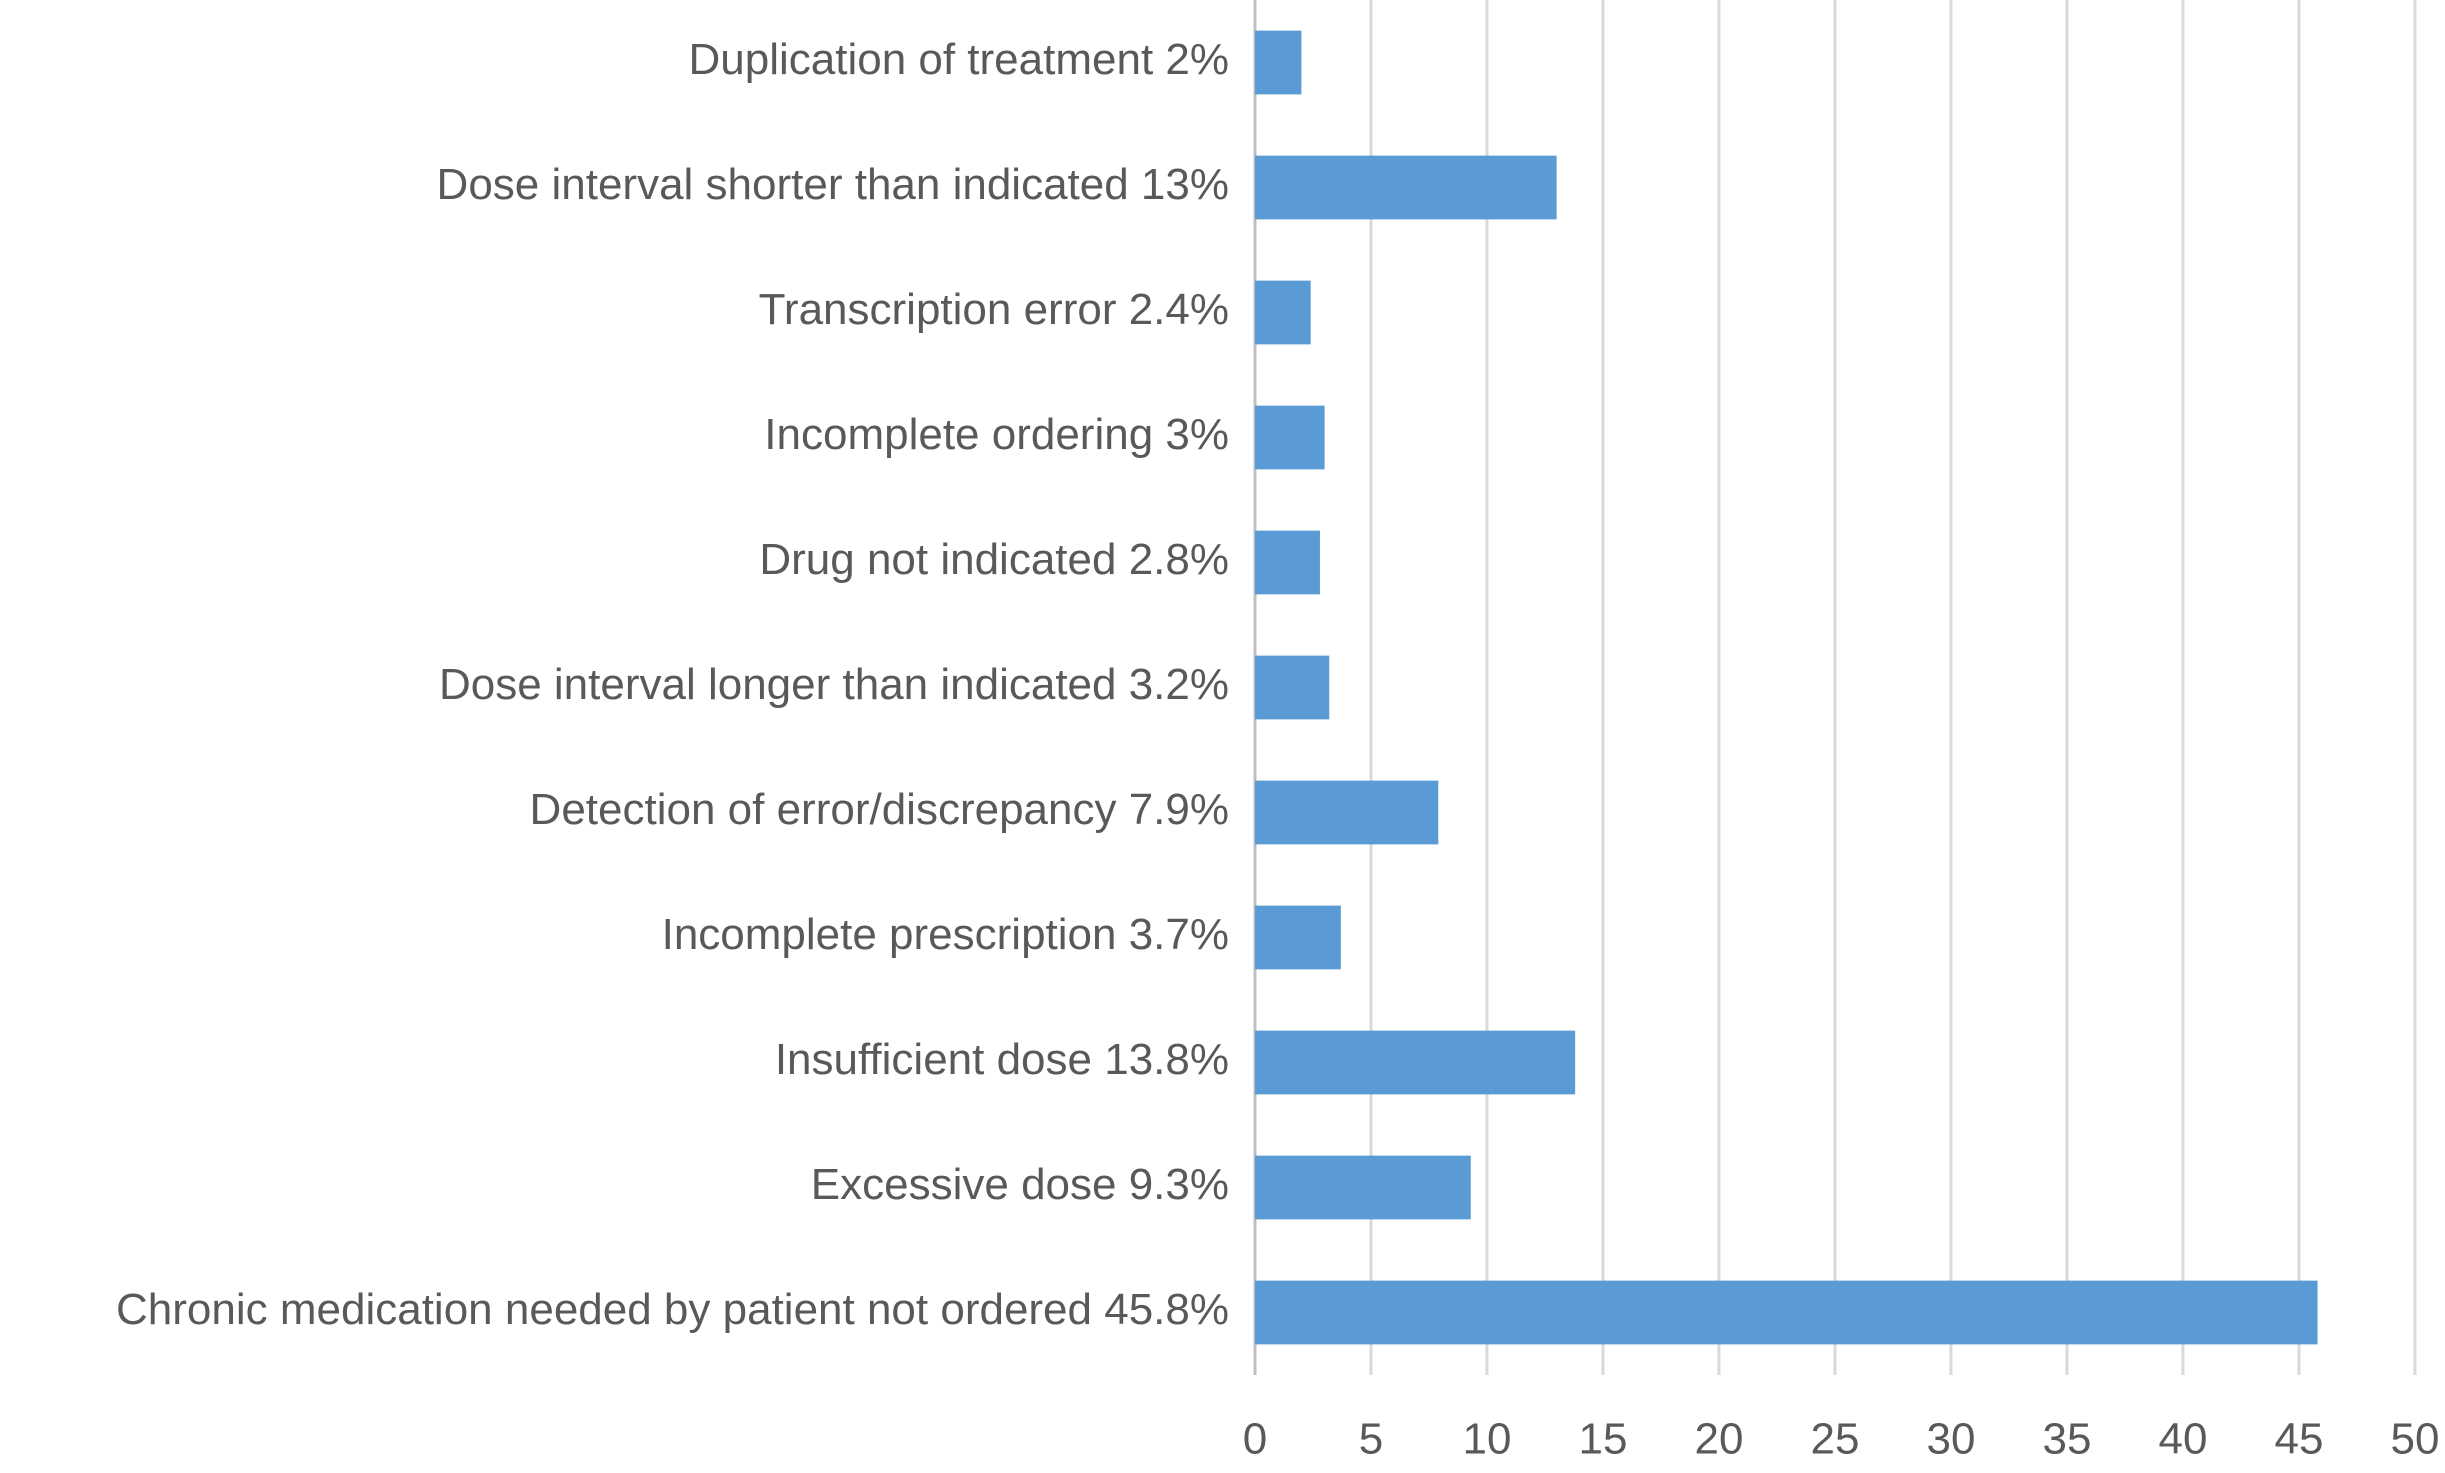 This screenshot has width=2445, height=1473. Describe the element at coordinates (994, 309) in the screenshot. I see `y-tick-label: Transcription error 2.4%` at that location.